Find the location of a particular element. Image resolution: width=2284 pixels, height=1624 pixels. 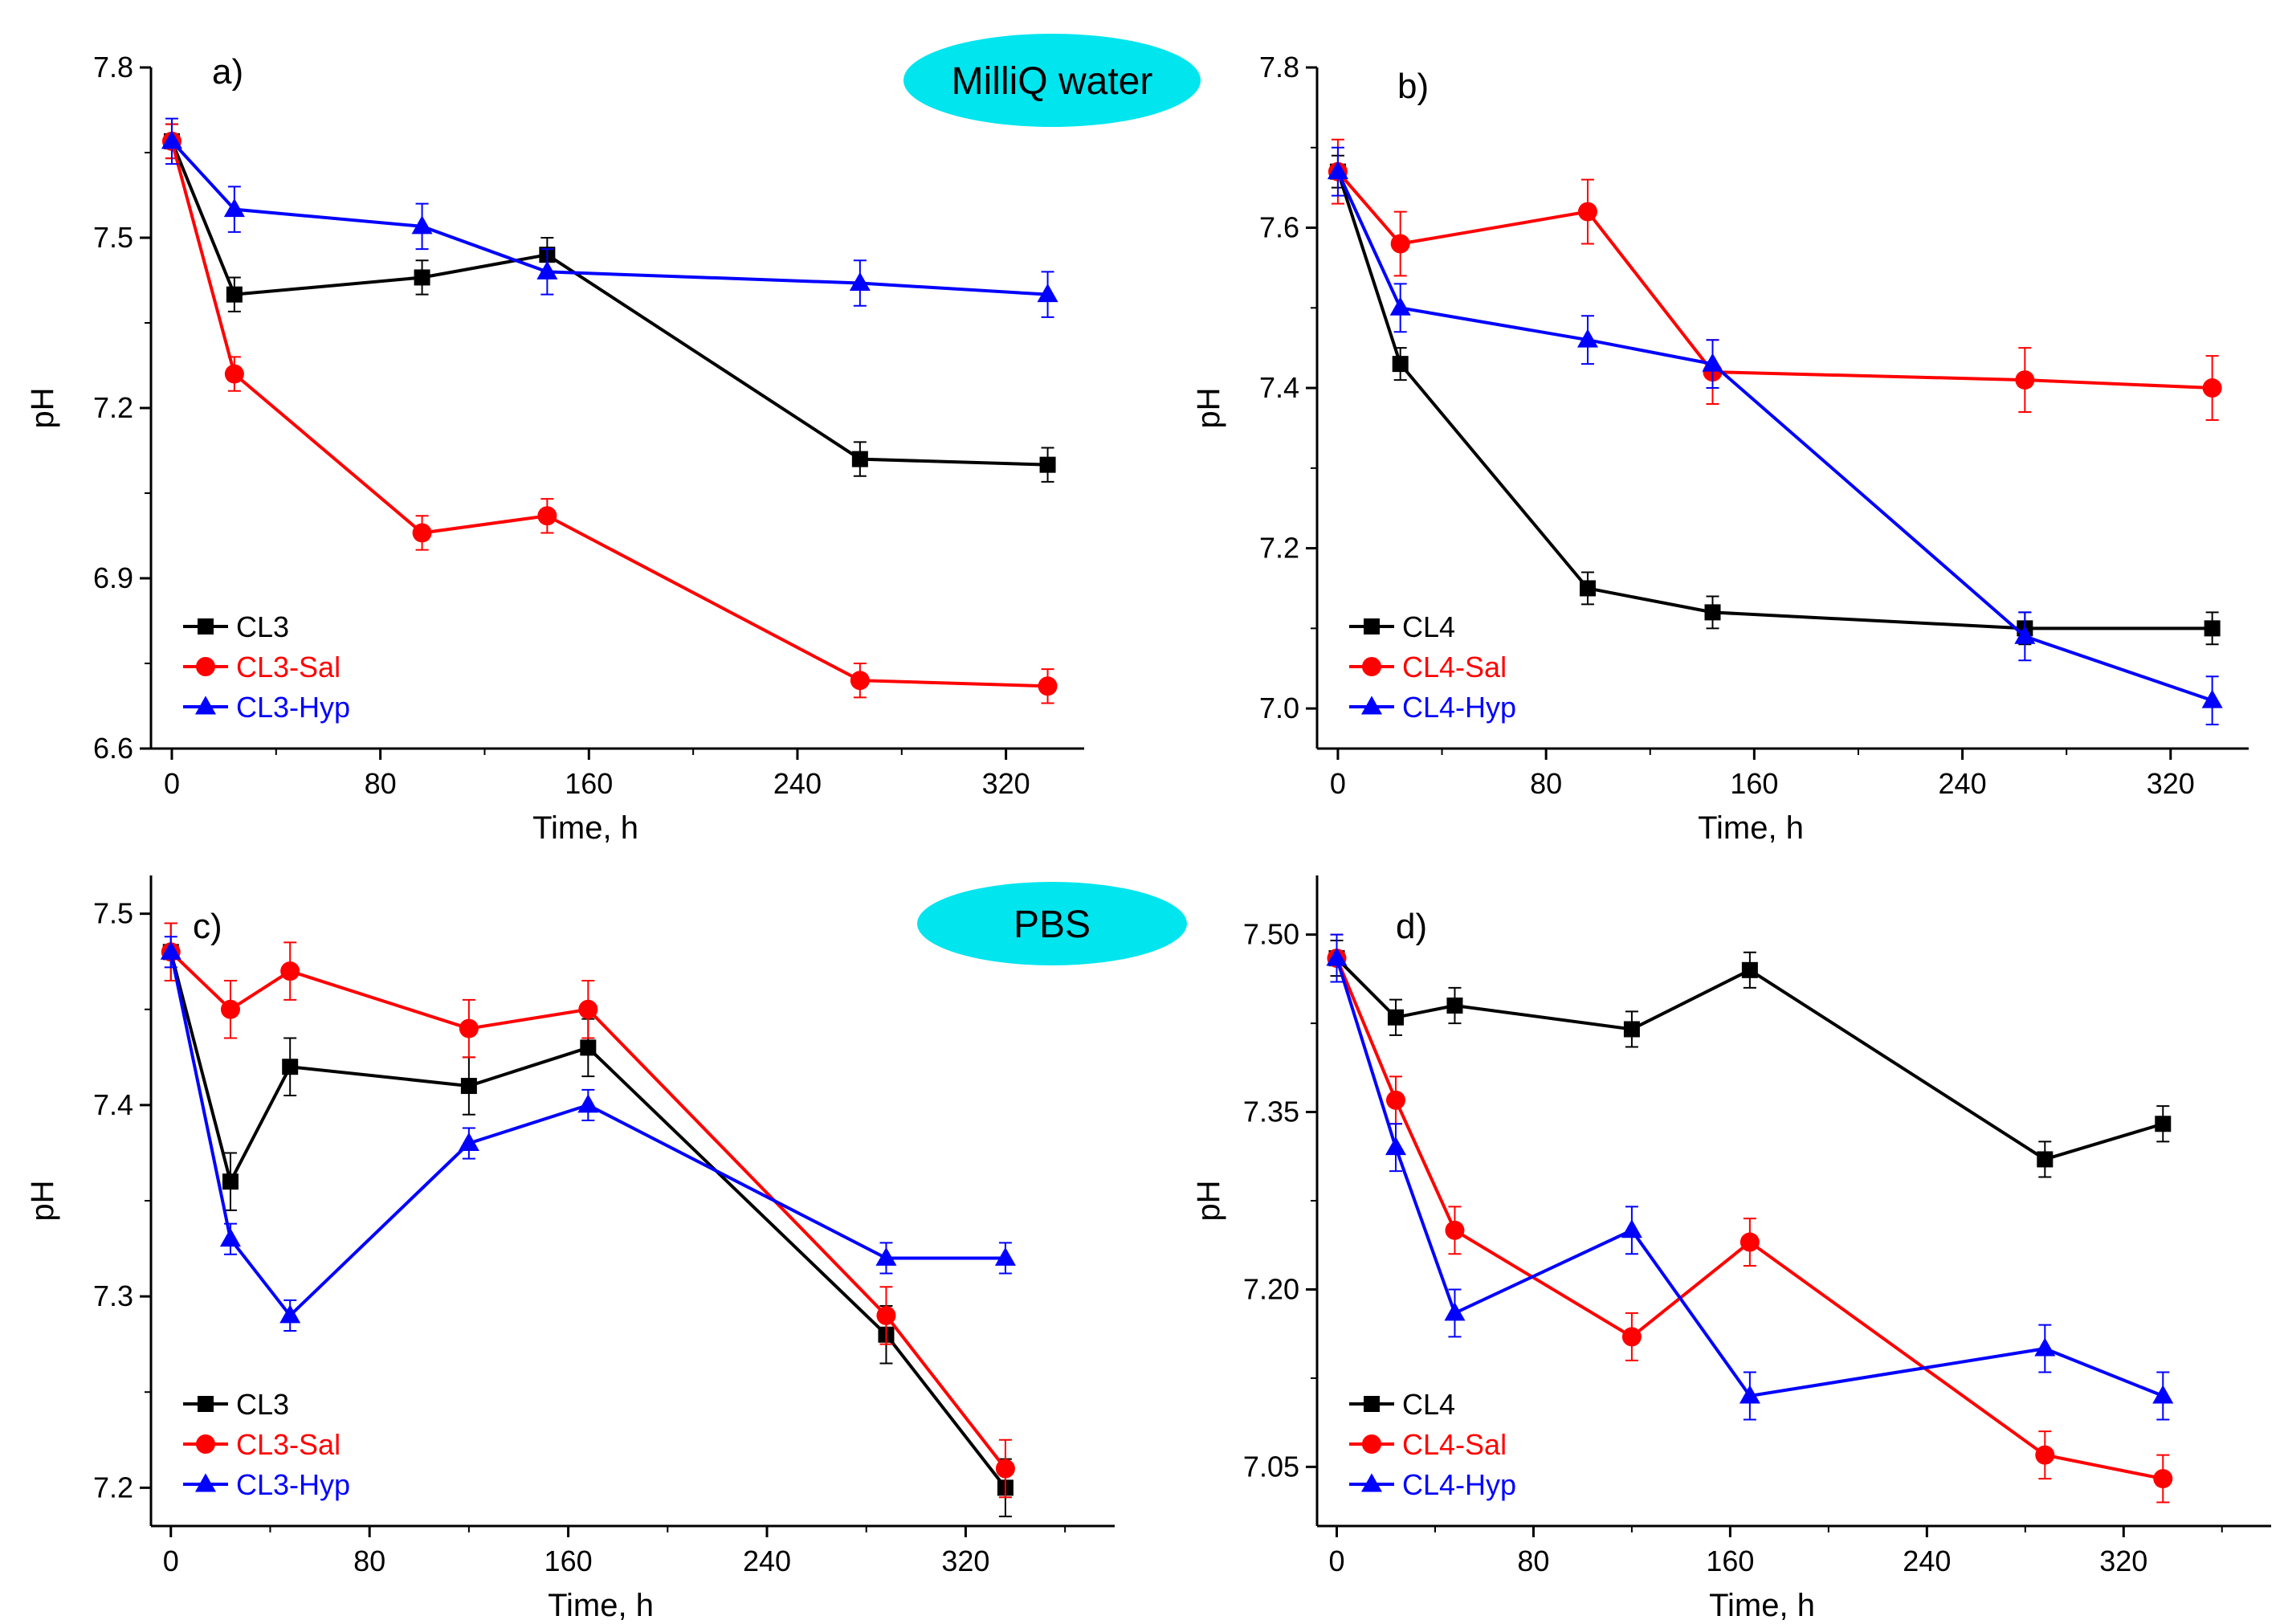

legend-item: CL4 is located at coordinates (1402, 1404).